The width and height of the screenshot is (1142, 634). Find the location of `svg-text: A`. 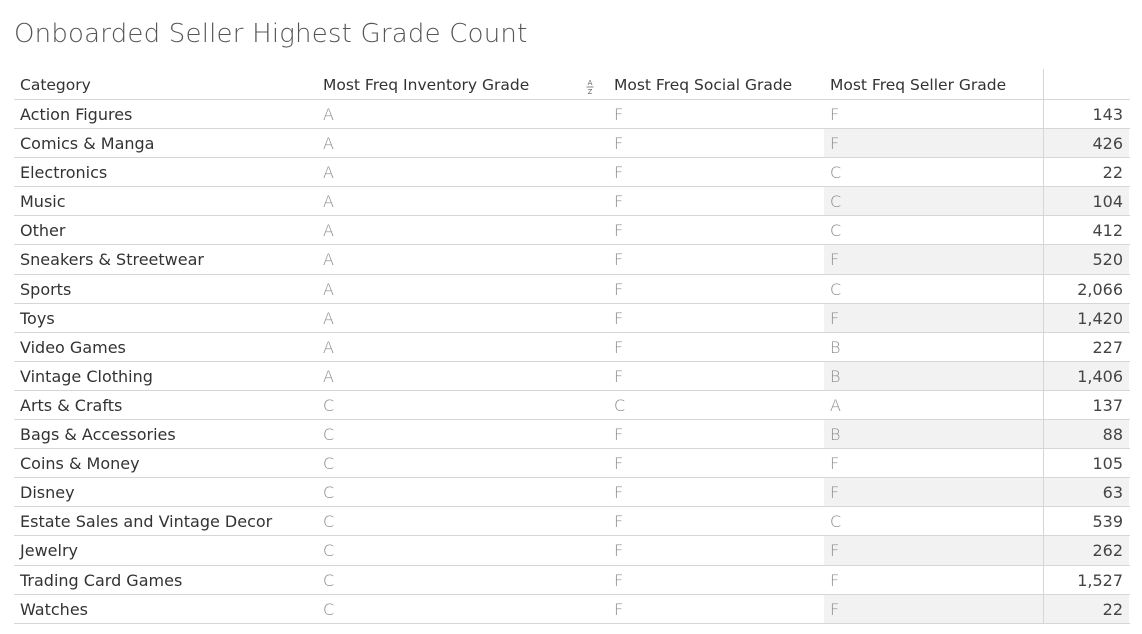

svg-text: A is located at coordinates (590, 83).